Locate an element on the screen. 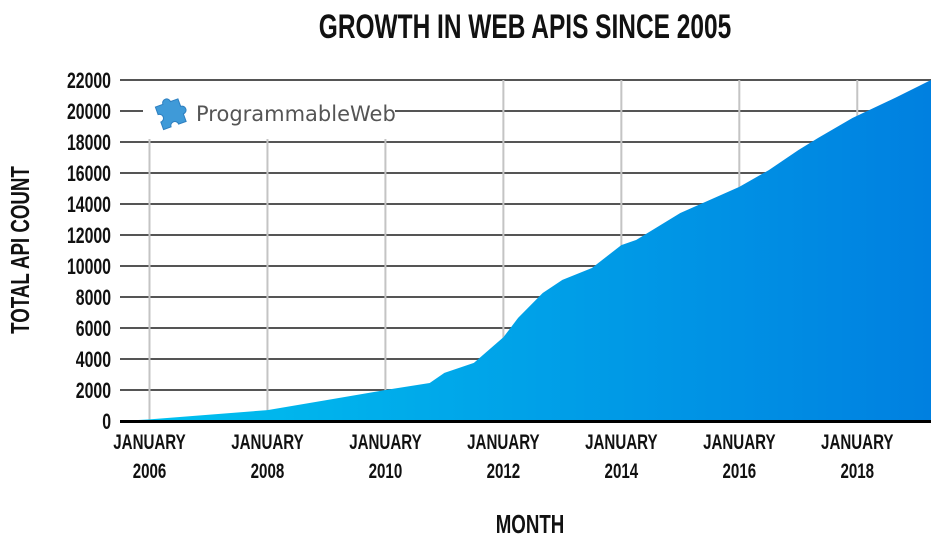  x-tick-label-year: 2008 is located at coordinates (268, 470).